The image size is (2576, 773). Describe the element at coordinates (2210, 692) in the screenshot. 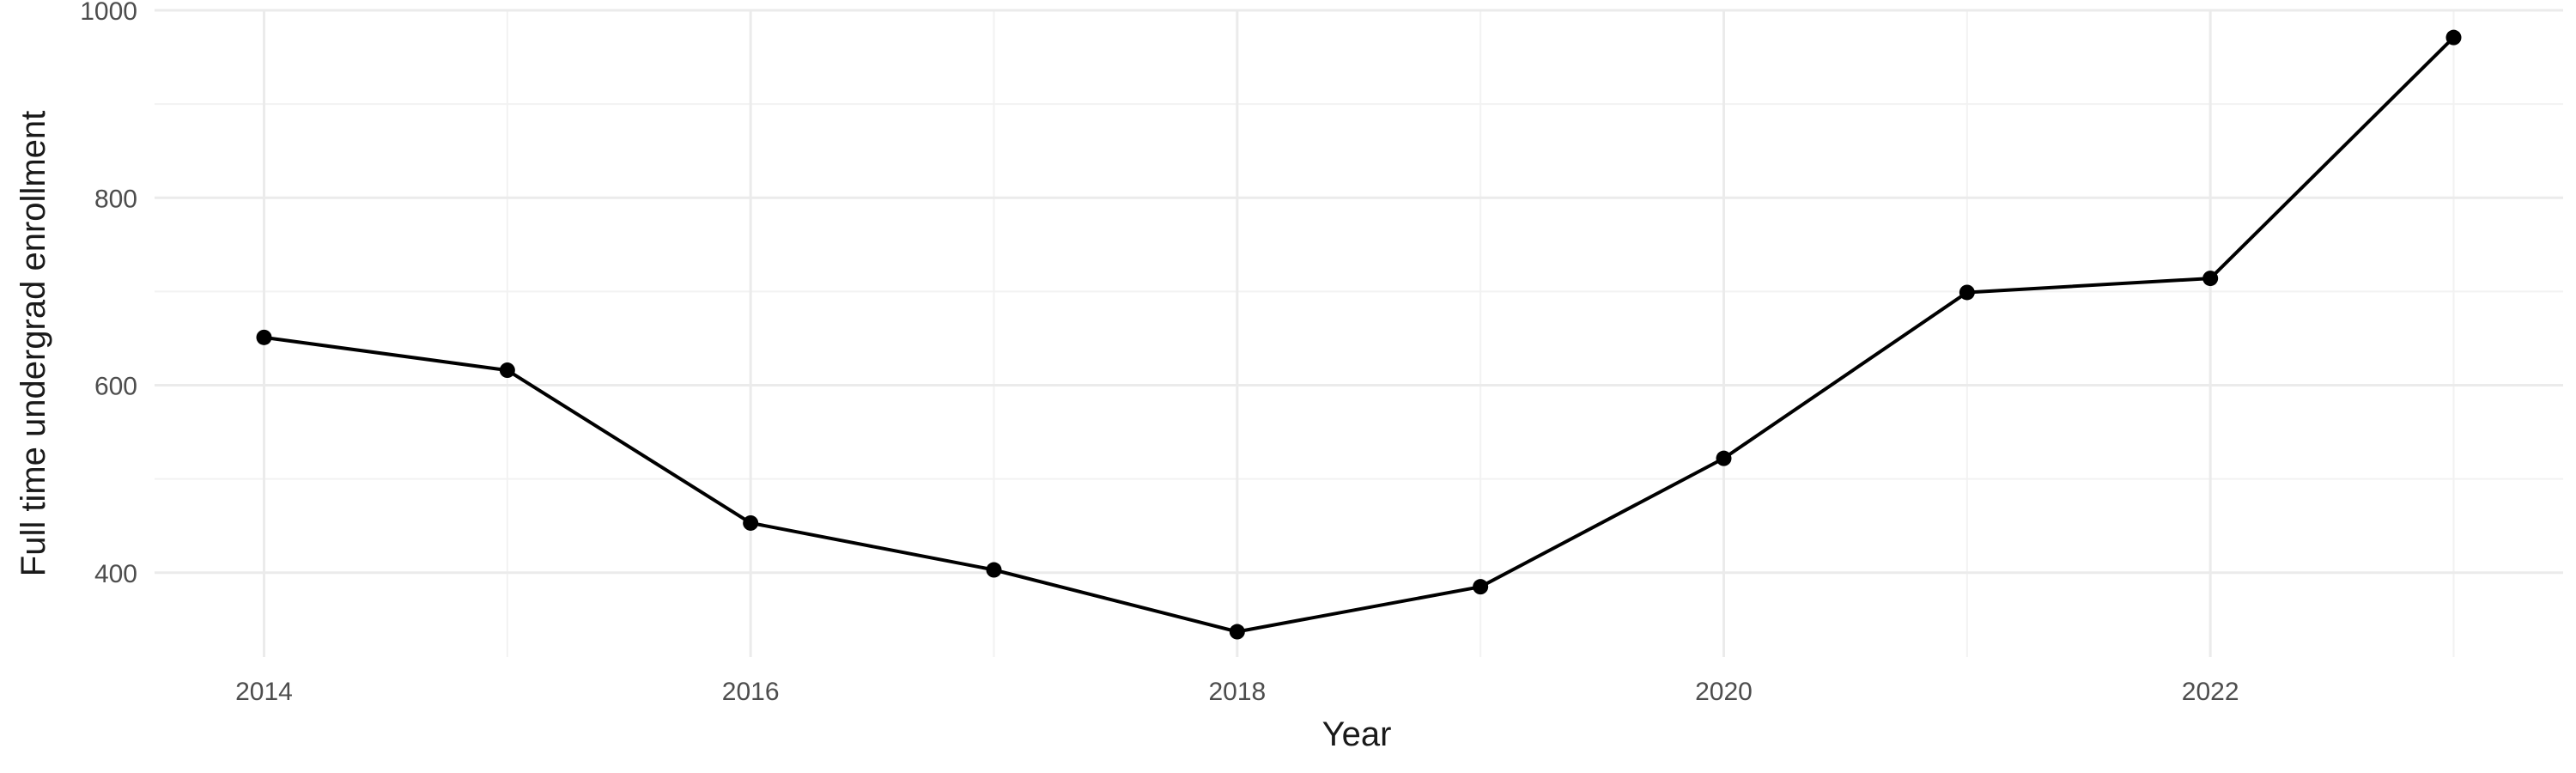

I see `x-tick-label: 2022` at that location.